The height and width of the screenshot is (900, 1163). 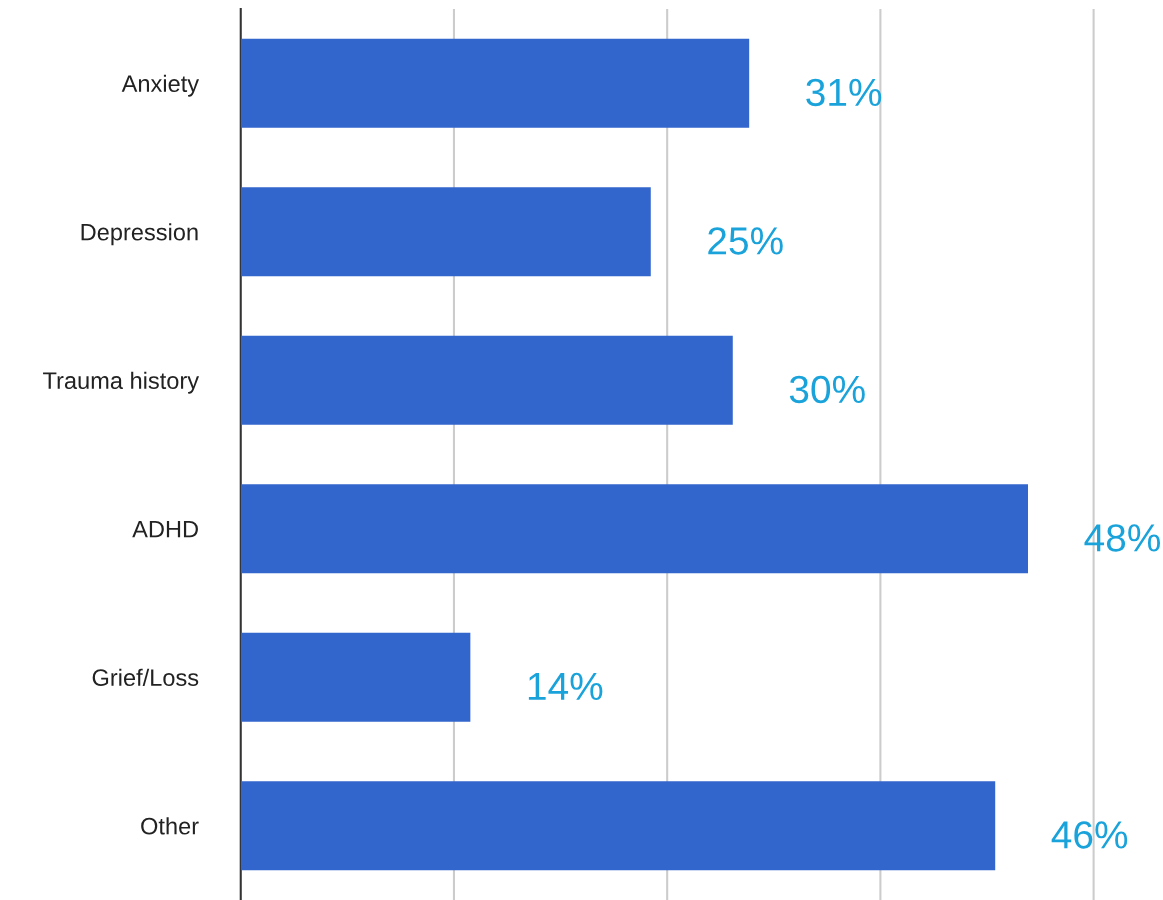 I want to click on y-tick-label: Depression, so click(x=139, y=234).